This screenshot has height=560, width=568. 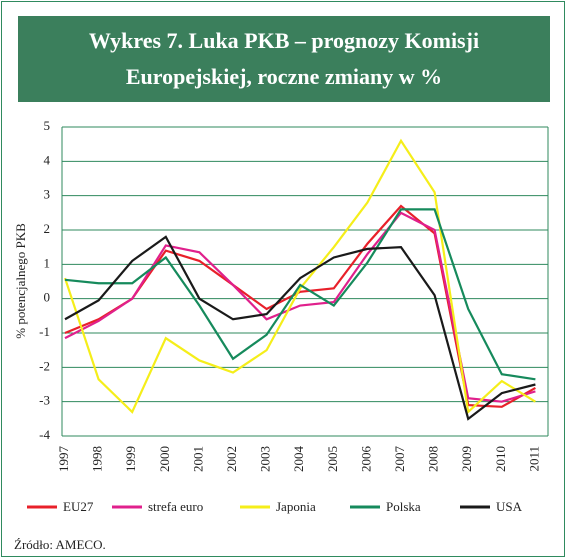 What do you see at coordinates (47, 297) in the screenshot?
I see `y-tick-label: 0` at bounding box center [47, 297].